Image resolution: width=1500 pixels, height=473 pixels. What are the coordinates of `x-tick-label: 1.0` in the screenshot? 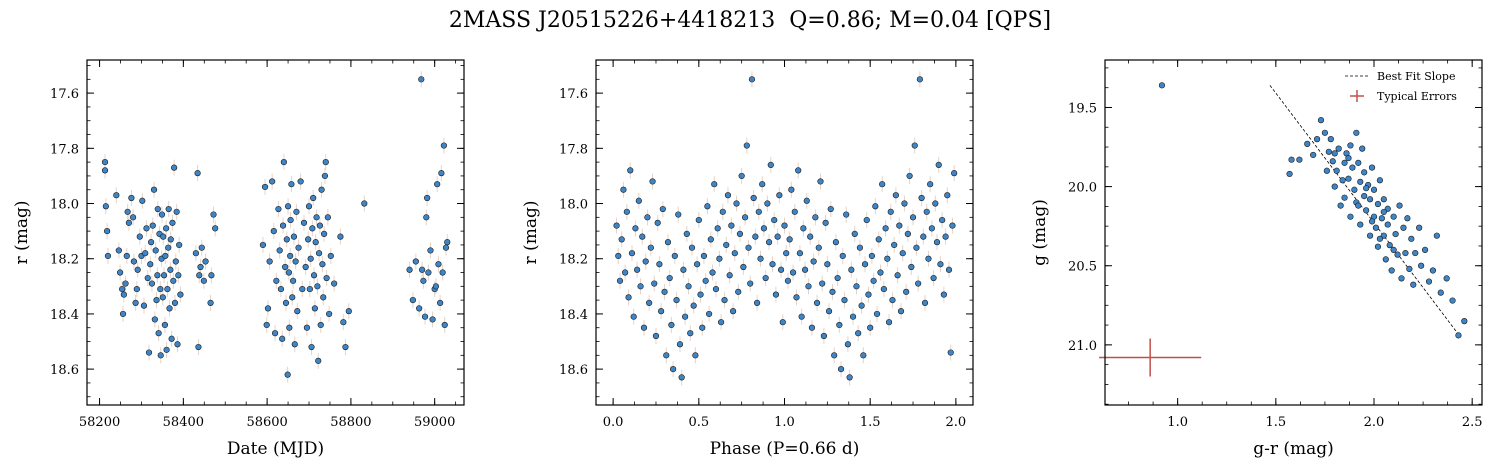 It's located at (1177, 422).